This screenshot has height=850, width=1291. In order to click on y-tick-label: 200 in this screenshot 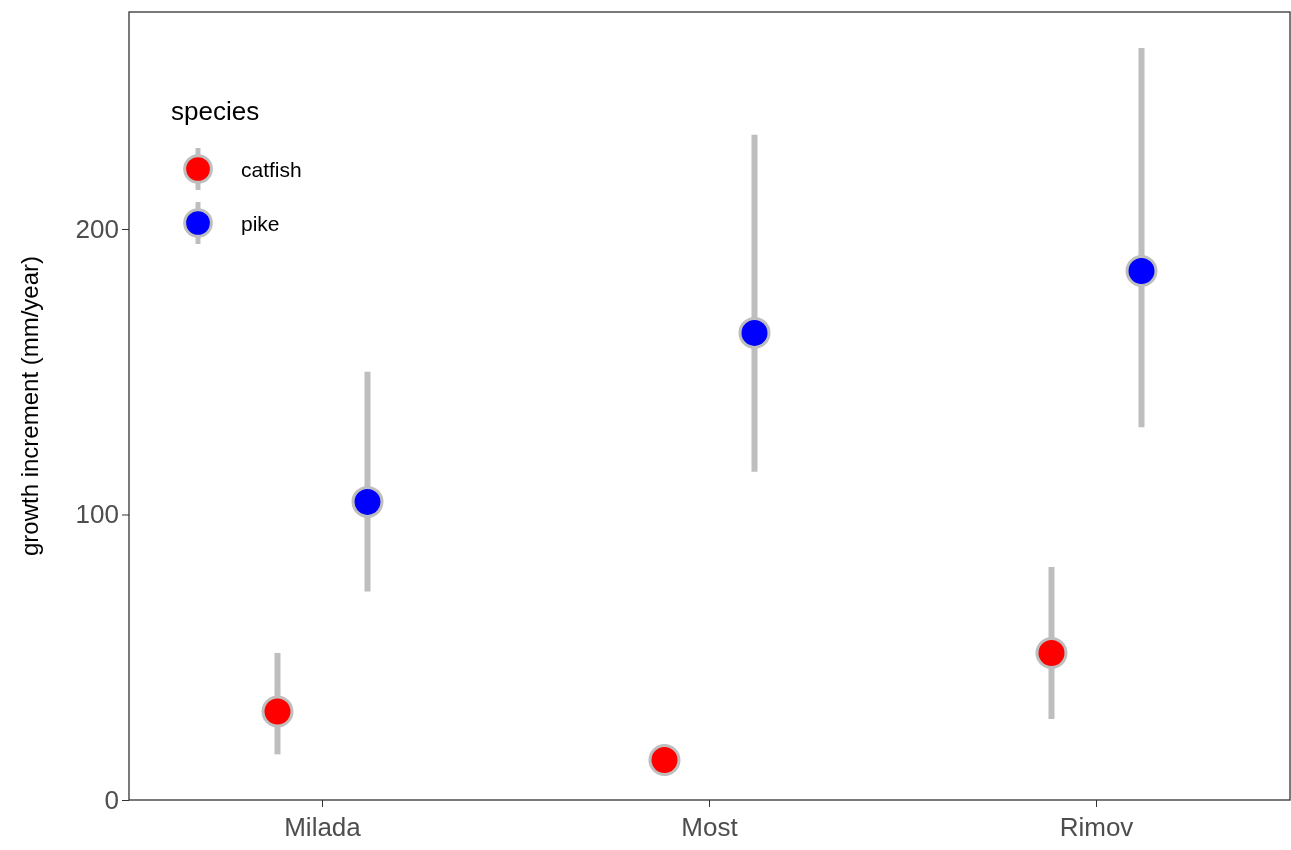, I will do `click(97, 228)`.